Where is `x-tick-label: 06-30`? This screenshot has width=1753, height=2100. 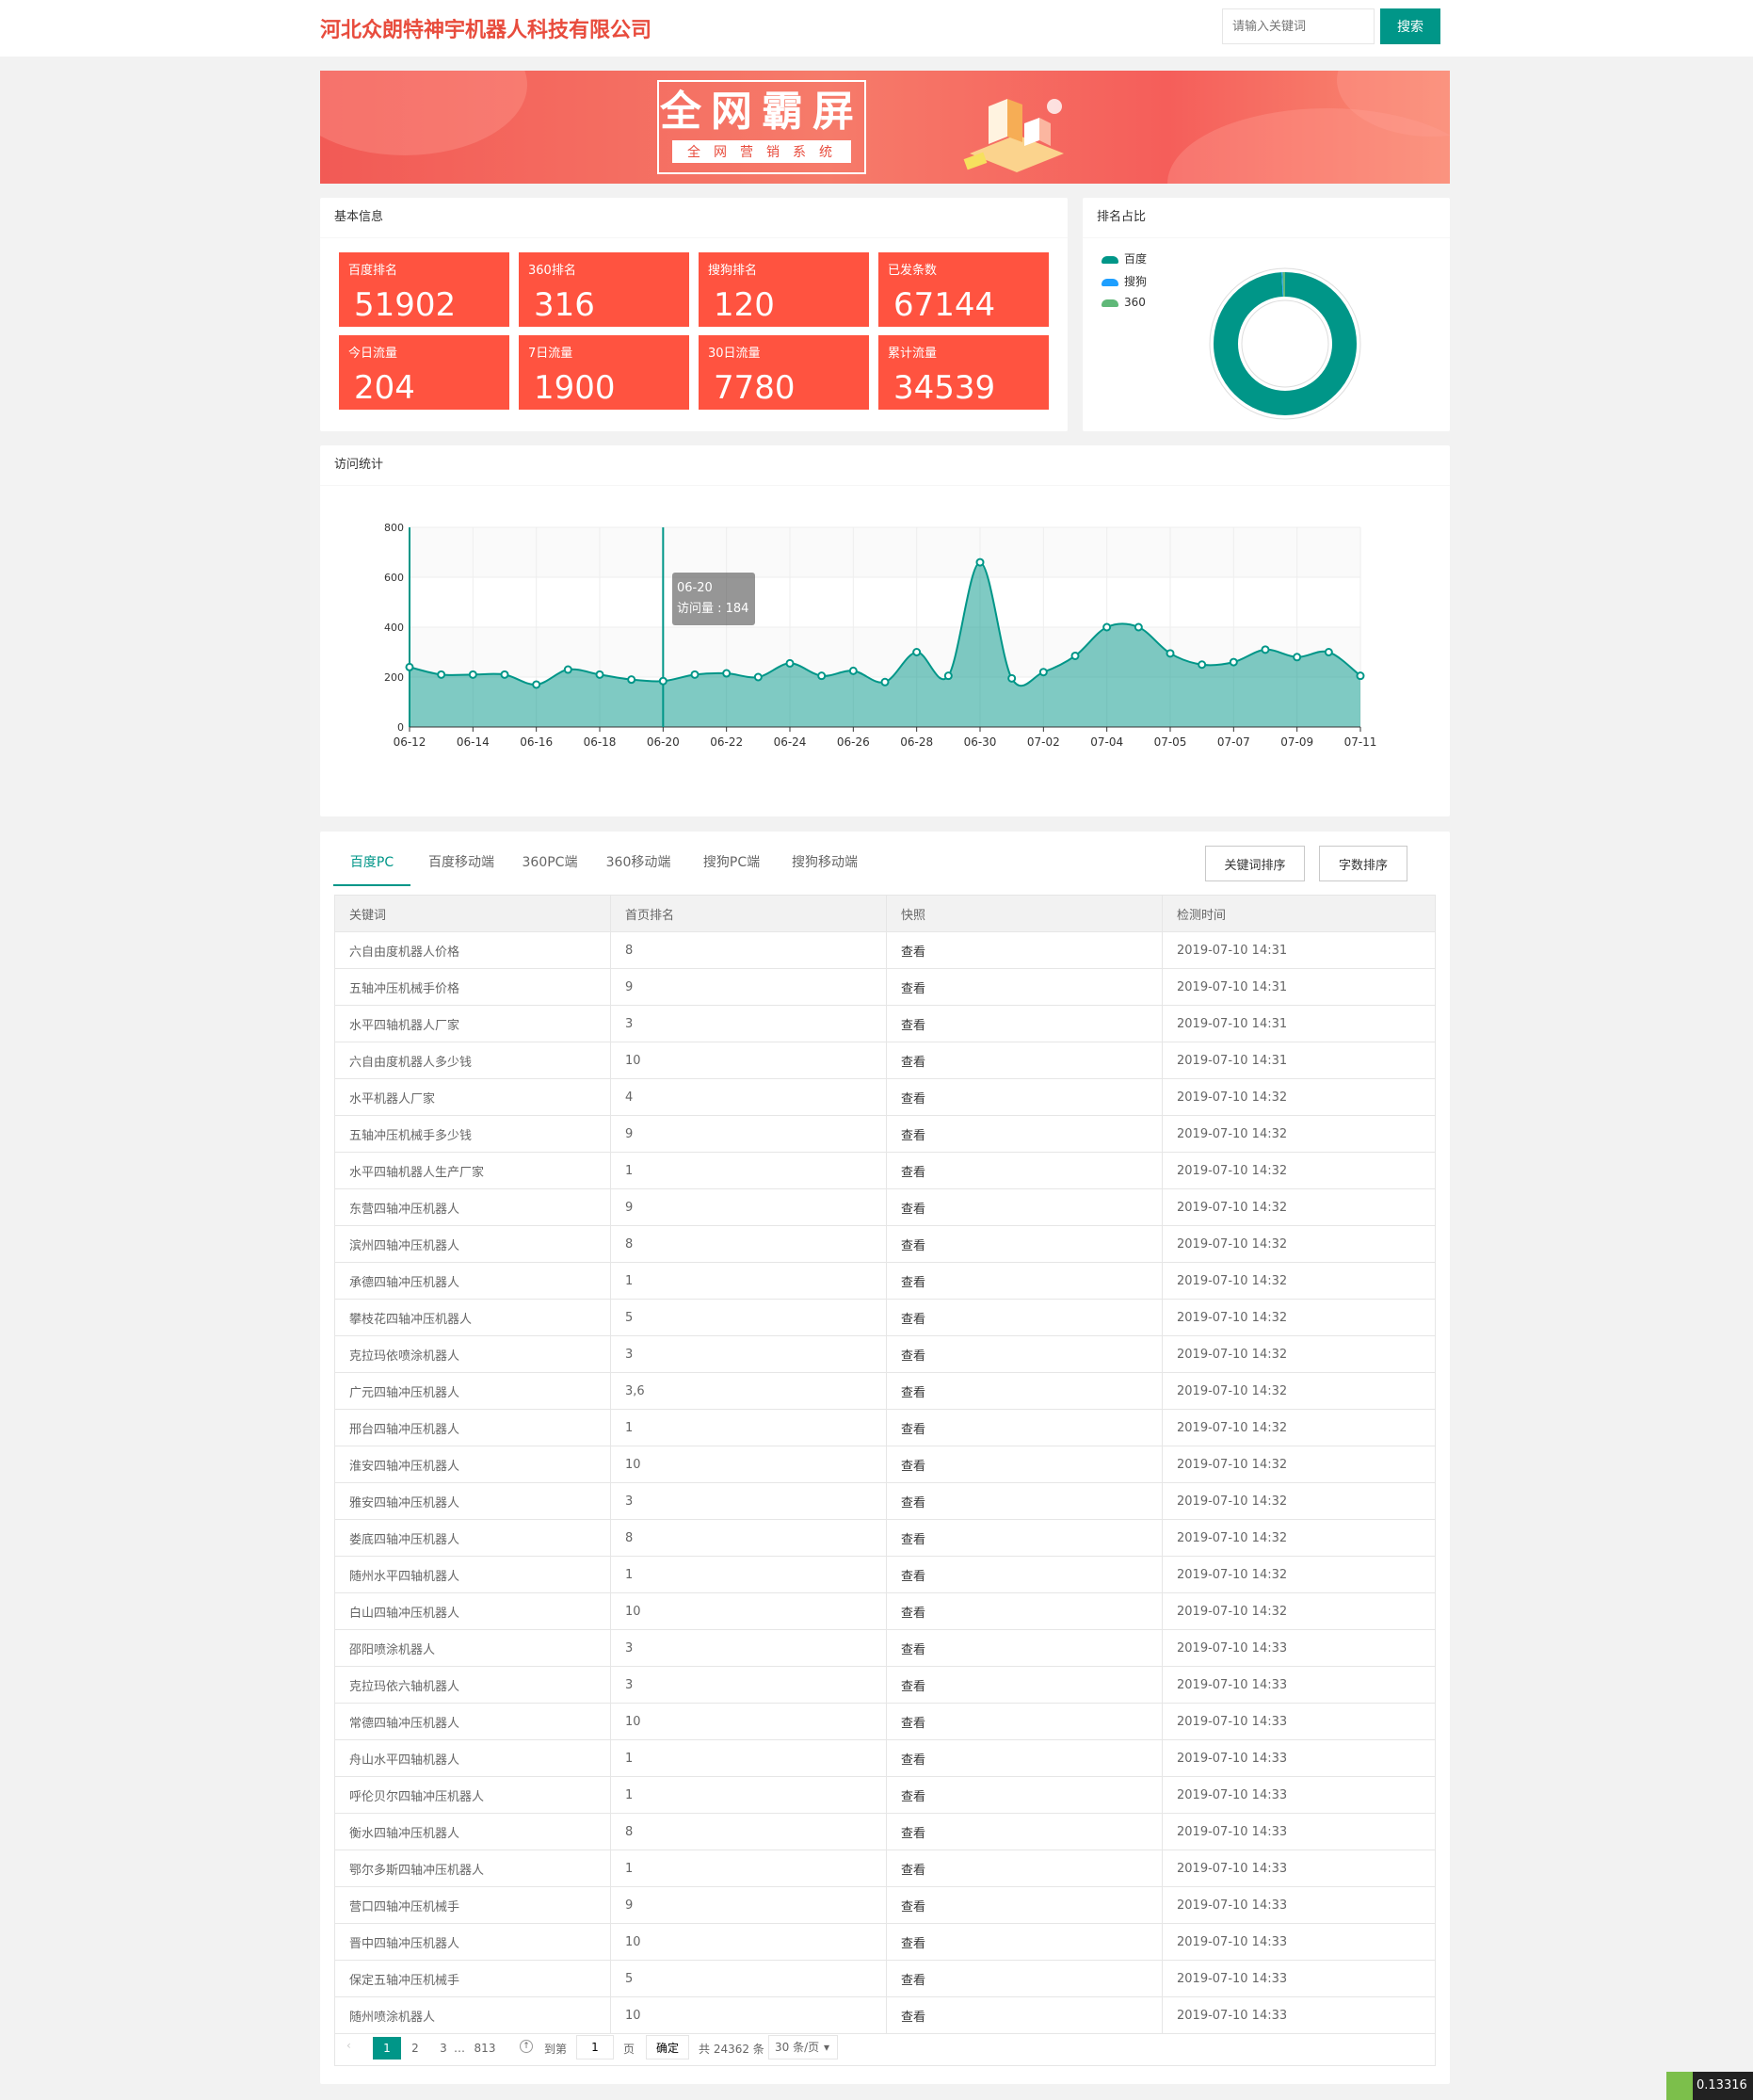 x-tick-label: 06-30 is located at coordinates (981, 742).